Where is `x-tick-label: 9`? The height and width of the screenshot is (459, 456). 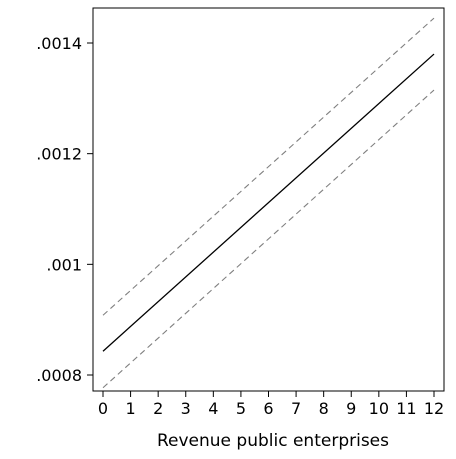
x-tick-label: 9 is located at coordinates (351, 408).